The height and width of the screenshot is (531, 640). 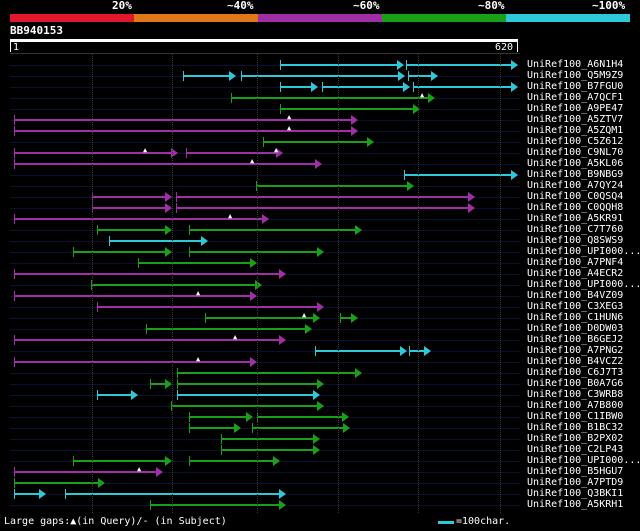 What do you see at coordinates (575, 273) in the screenshot?
I see `hit-label: UniRef100_A4ECR2` at bounding box center [575, 273].